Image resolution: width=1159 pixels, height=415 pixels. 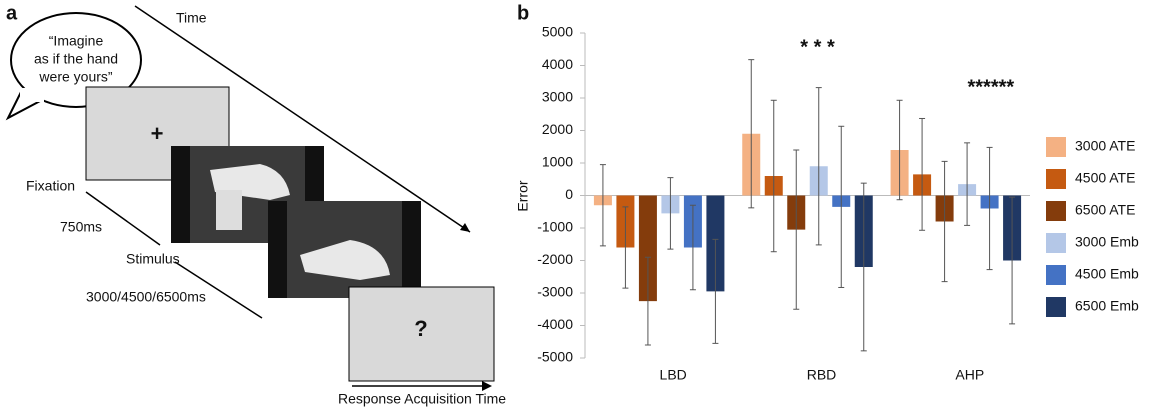 I want to click on y-tick-label: -1000, so click(x=555, y=227).